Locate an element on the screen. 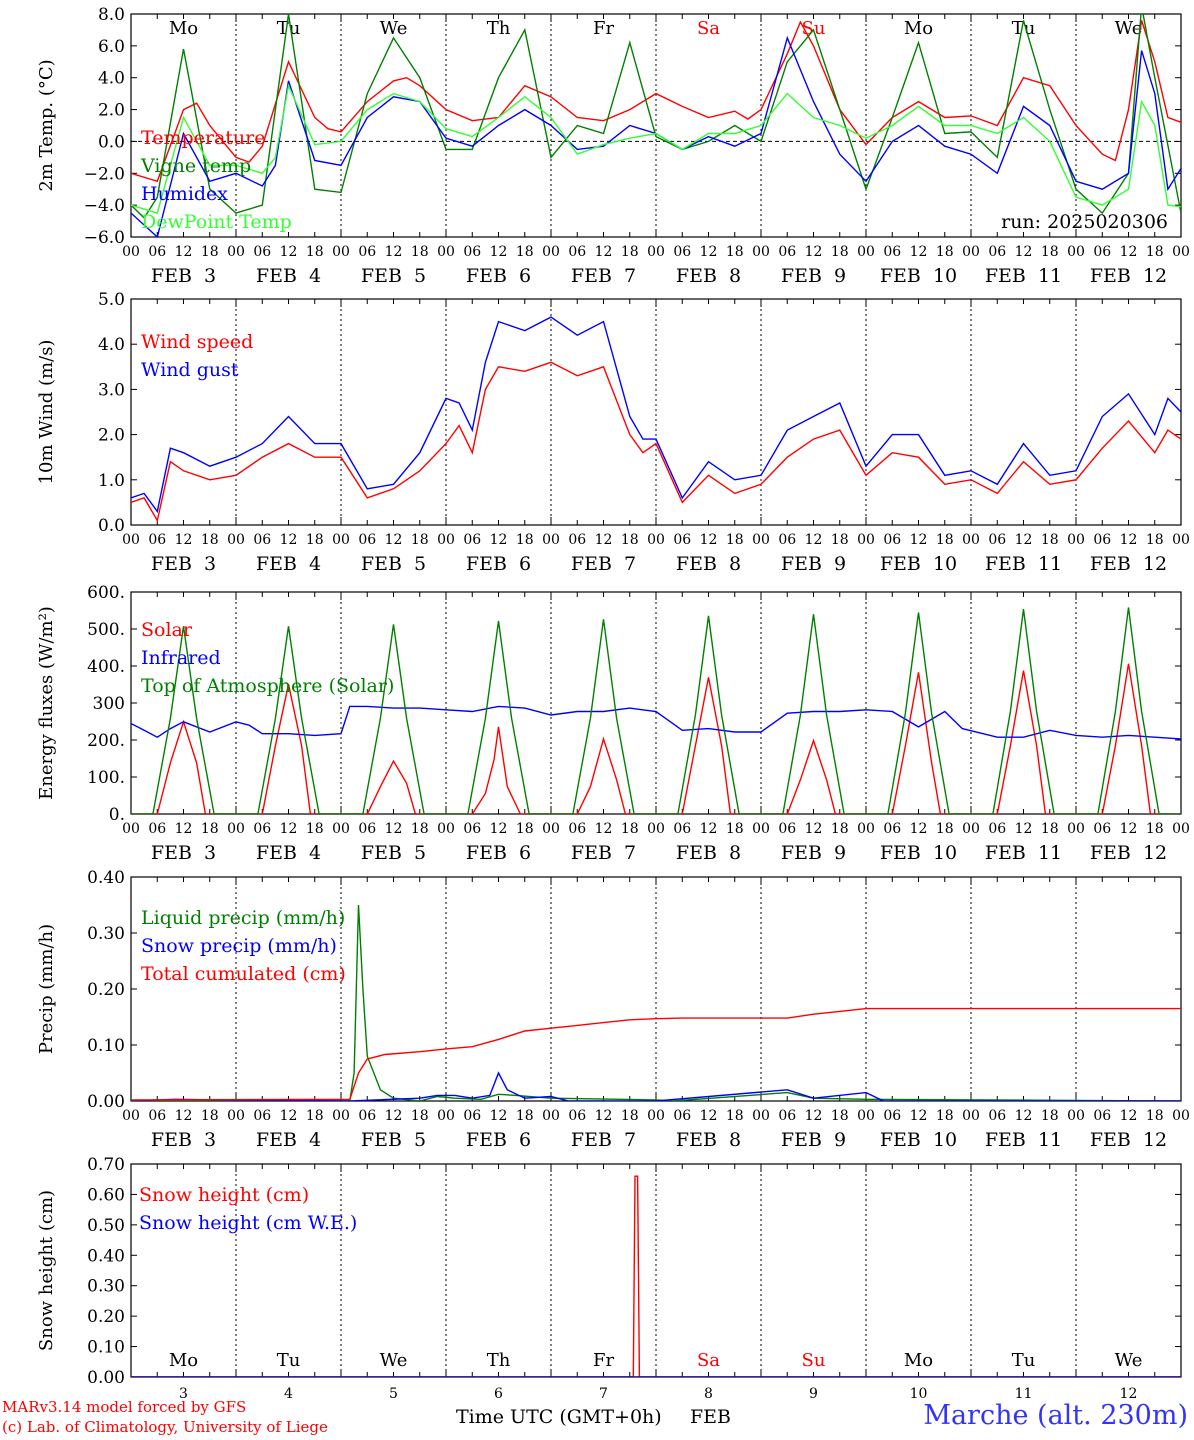  y-tick-label: 100. is located at coordinates (106, 778).